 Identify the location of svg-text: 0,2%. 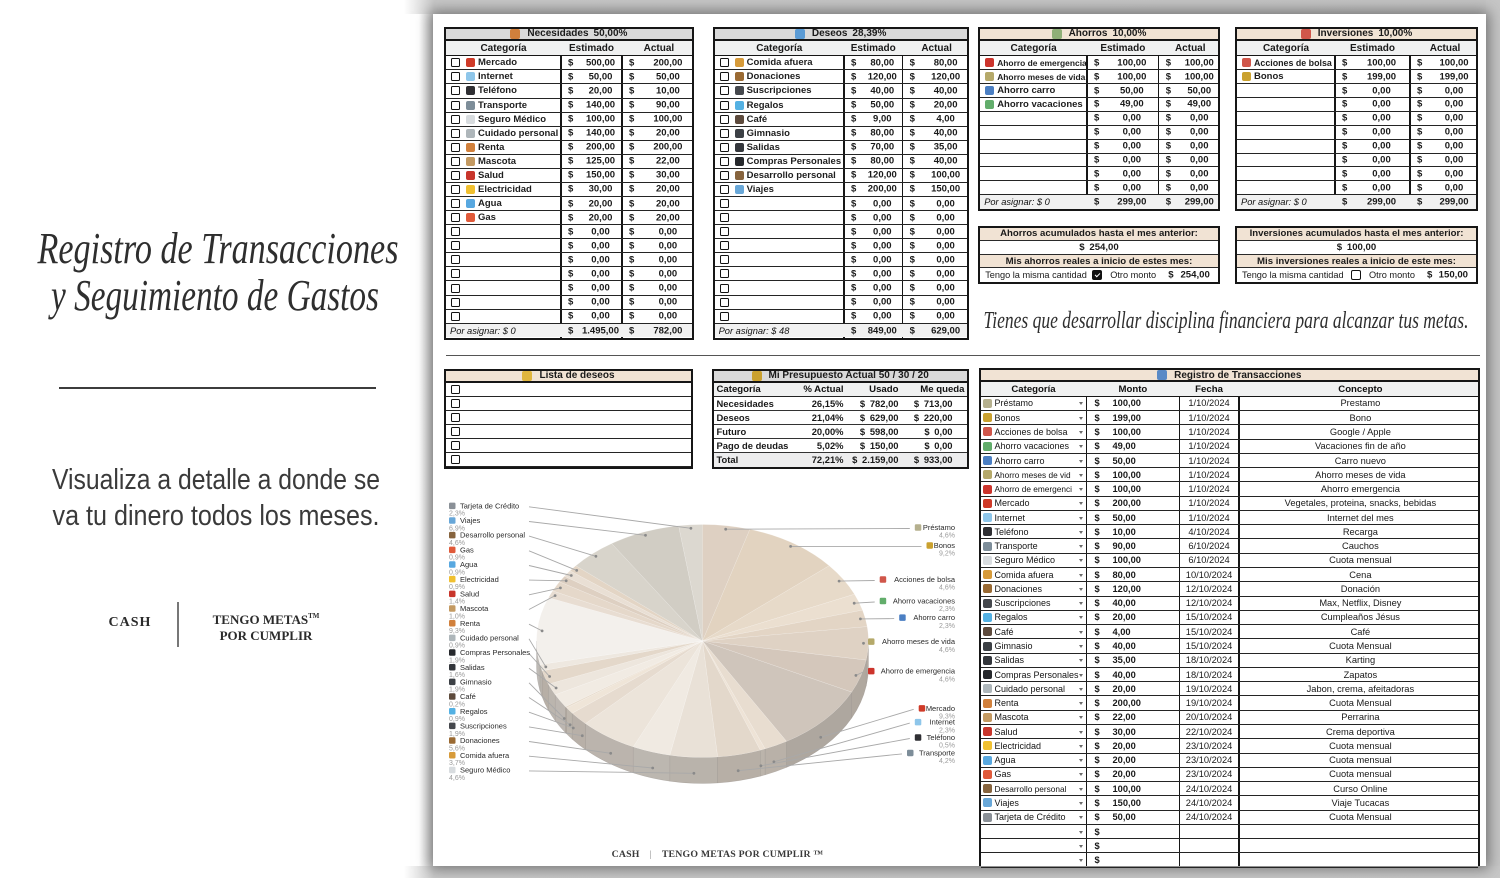
(457, 704).